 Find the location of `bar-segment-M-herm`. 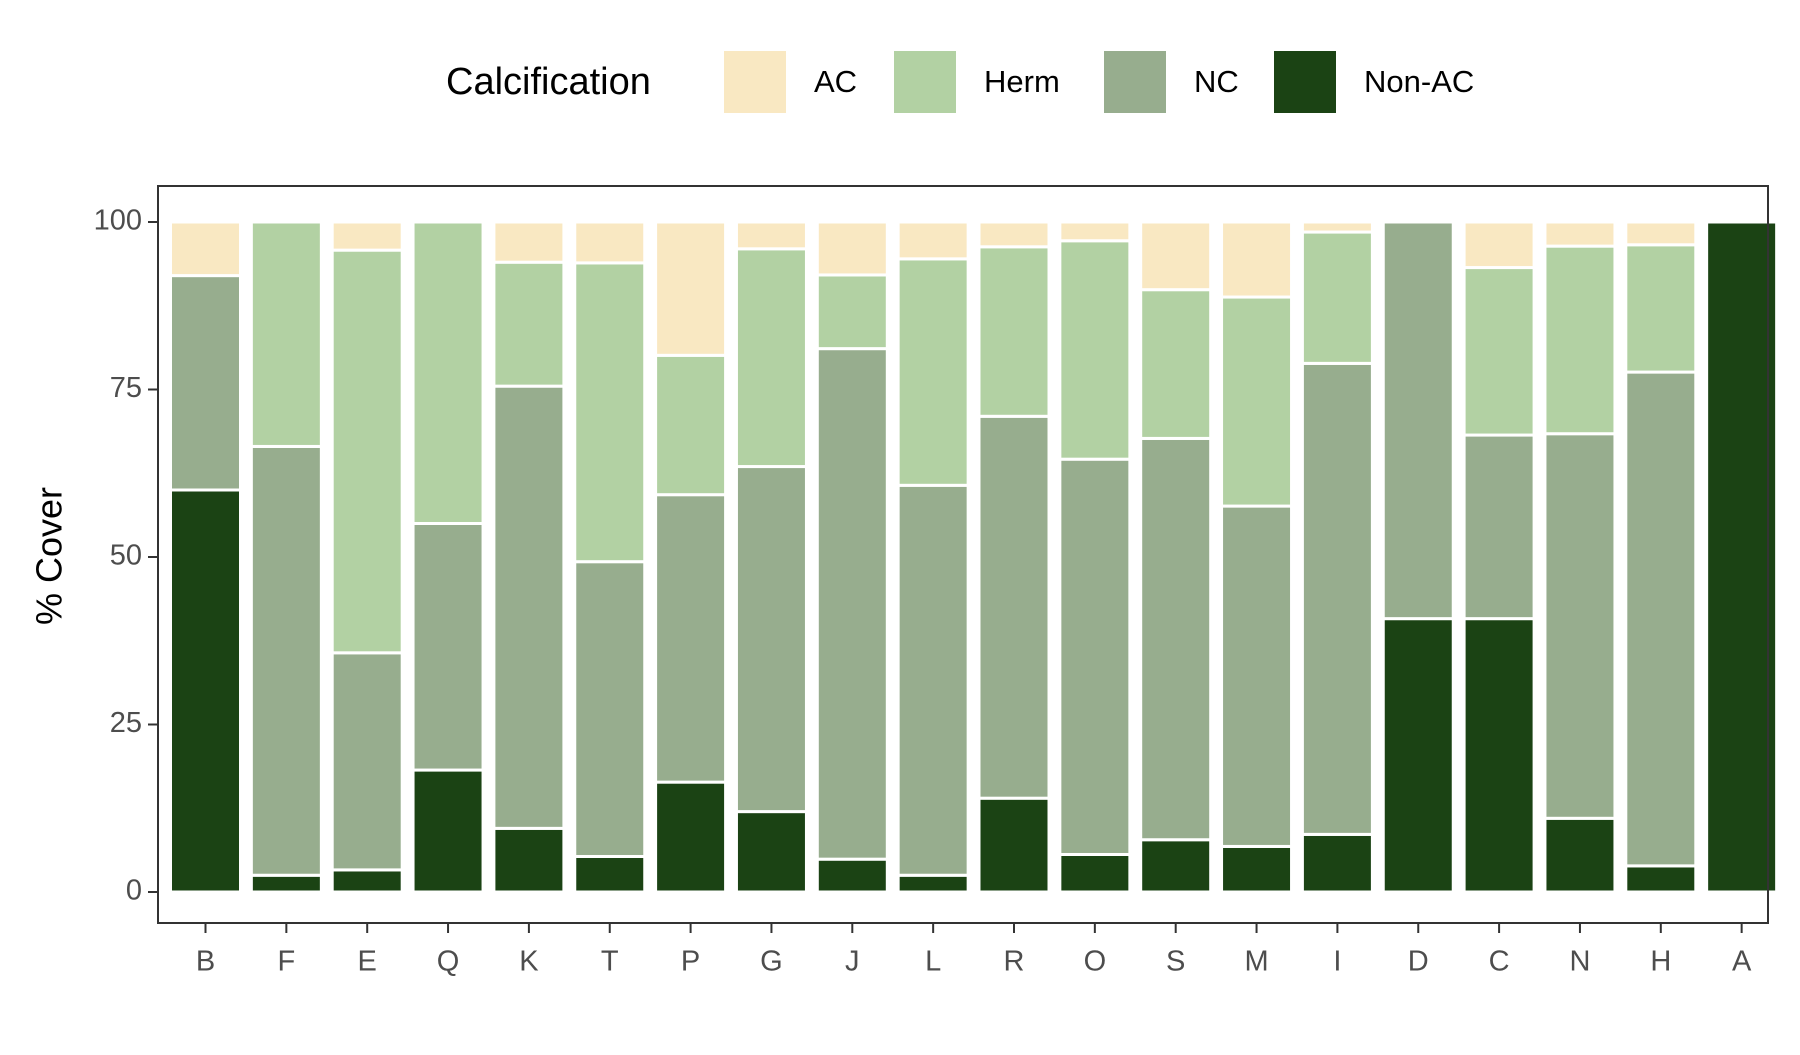

bar-segment-M-herm is located at coordinates (1257, 401).